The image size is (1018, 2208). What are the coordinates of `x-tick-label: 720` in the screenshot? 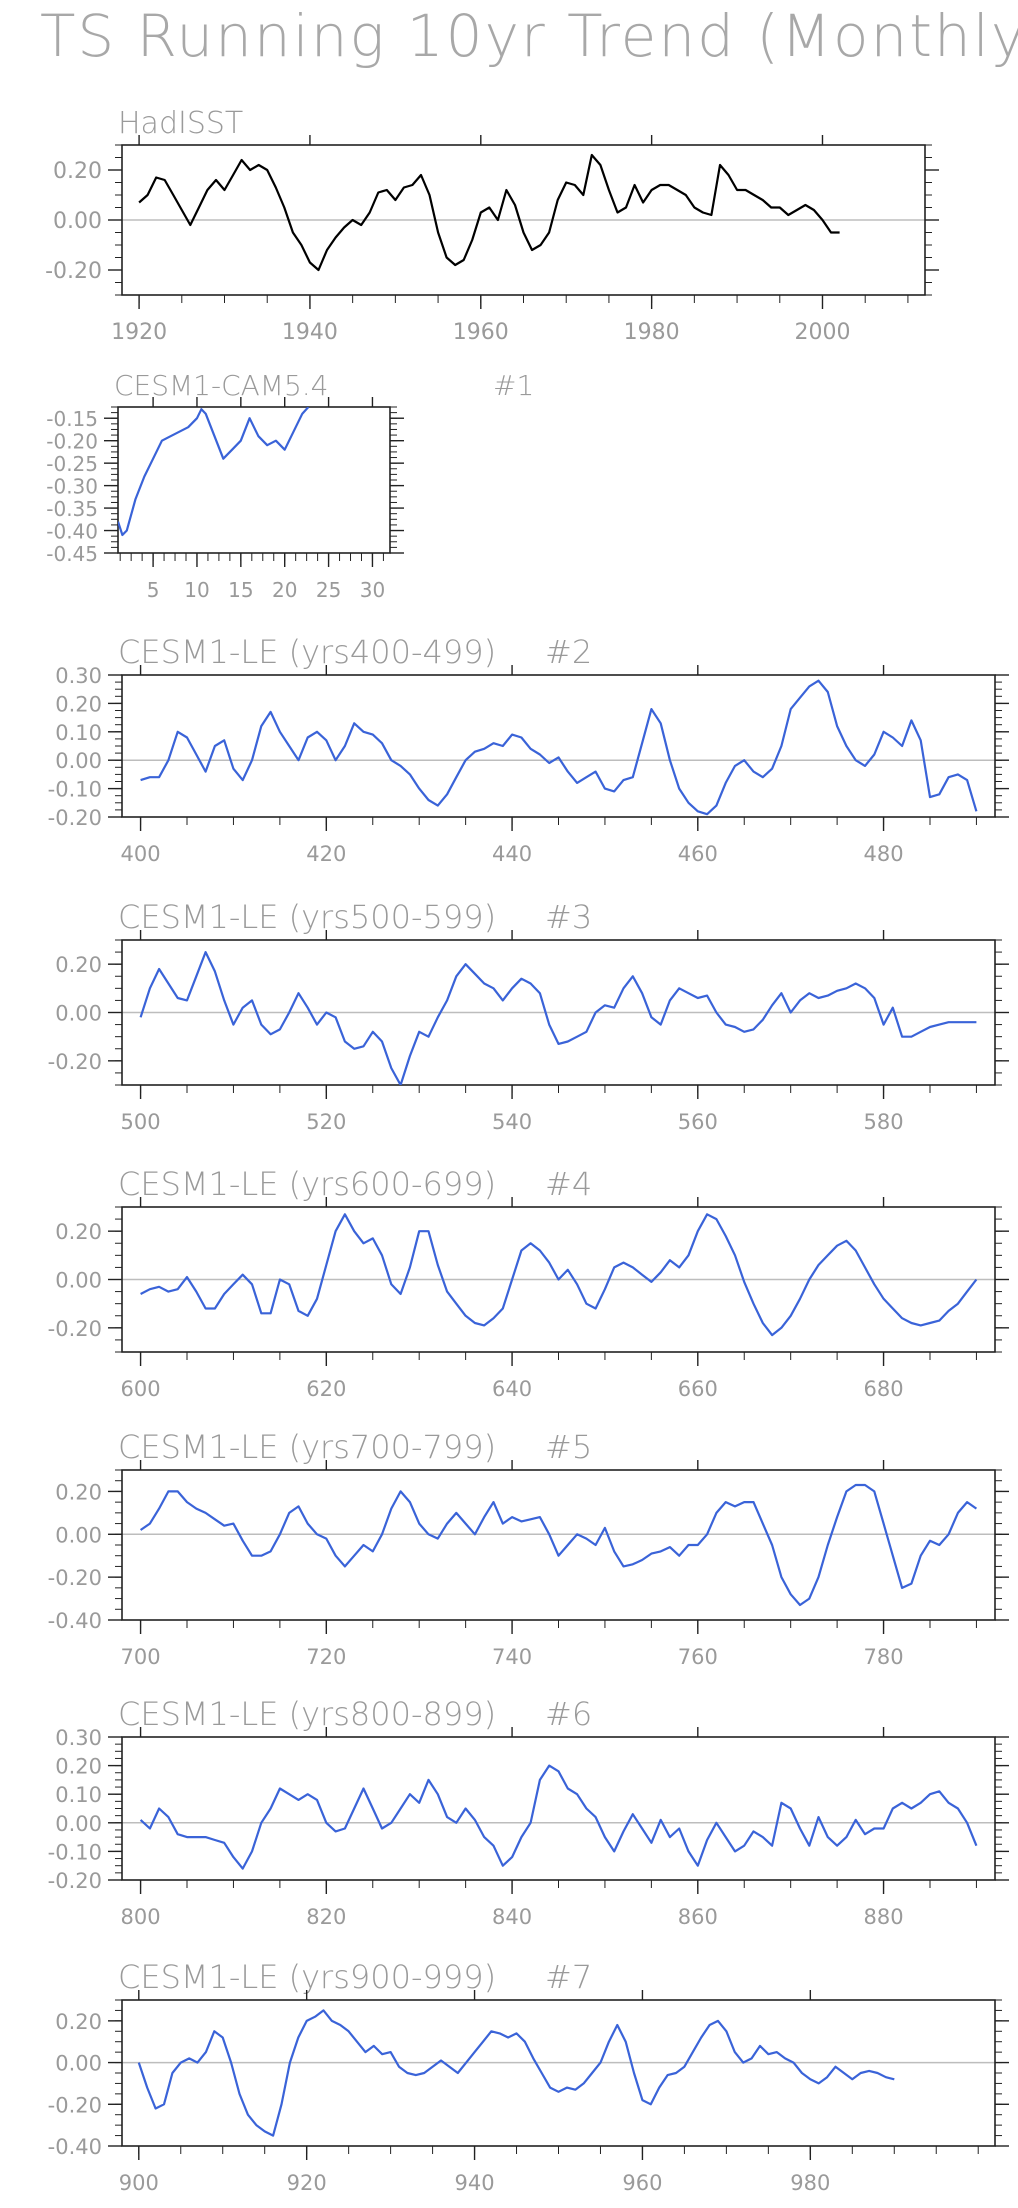 It's located at (326, 1657).